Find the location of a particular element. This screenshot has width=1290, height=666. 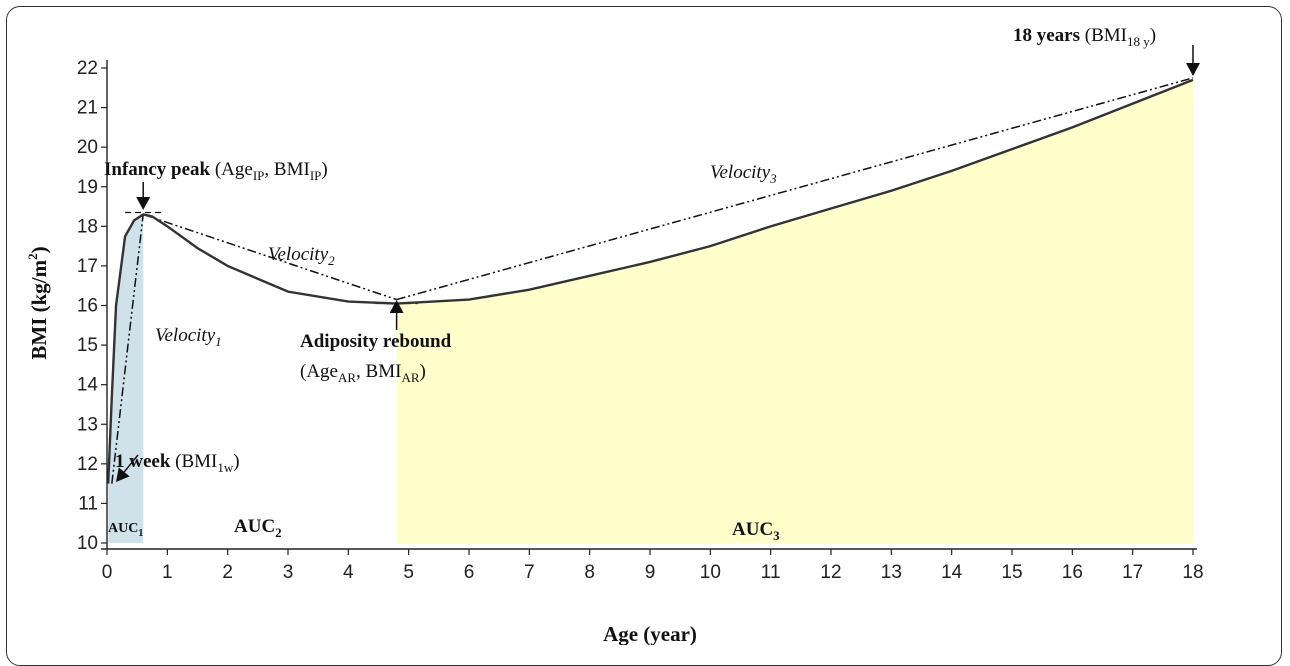

x-tick-label: 5 is located at coordinates (408, 572).